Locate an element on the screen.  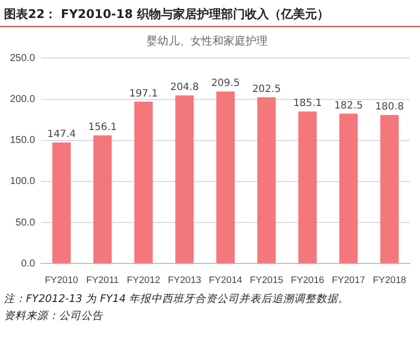
x-tick-label: FY2014 is located at coordinates (225, 280).